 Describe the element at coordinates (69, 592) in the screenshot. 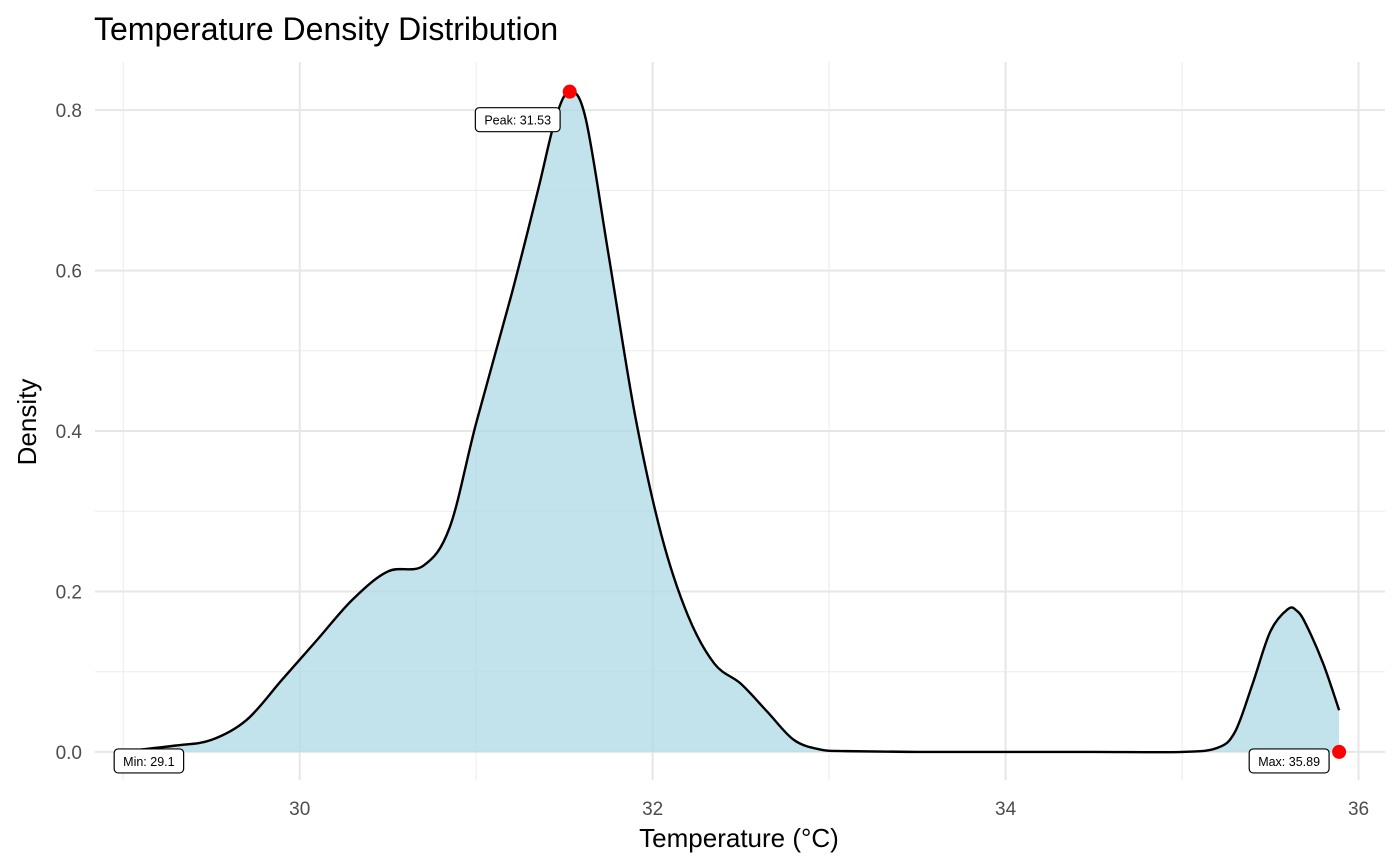

I see `y-tick-label: 0.2` at that location.